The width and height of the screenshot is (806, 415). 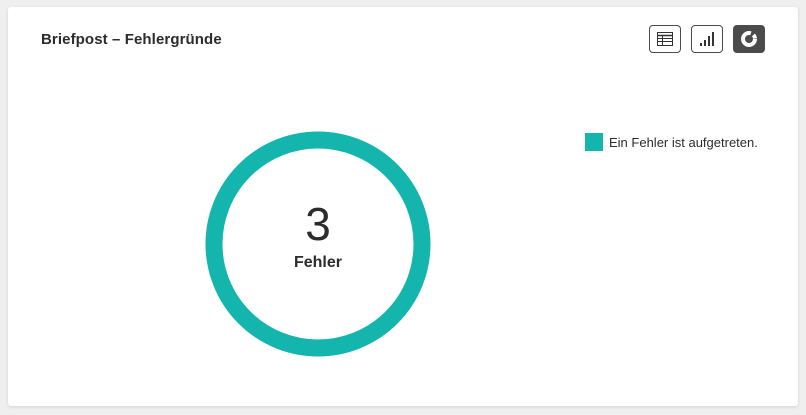 I want to click on donut-center-value: 3, so click(x=318, y=224).